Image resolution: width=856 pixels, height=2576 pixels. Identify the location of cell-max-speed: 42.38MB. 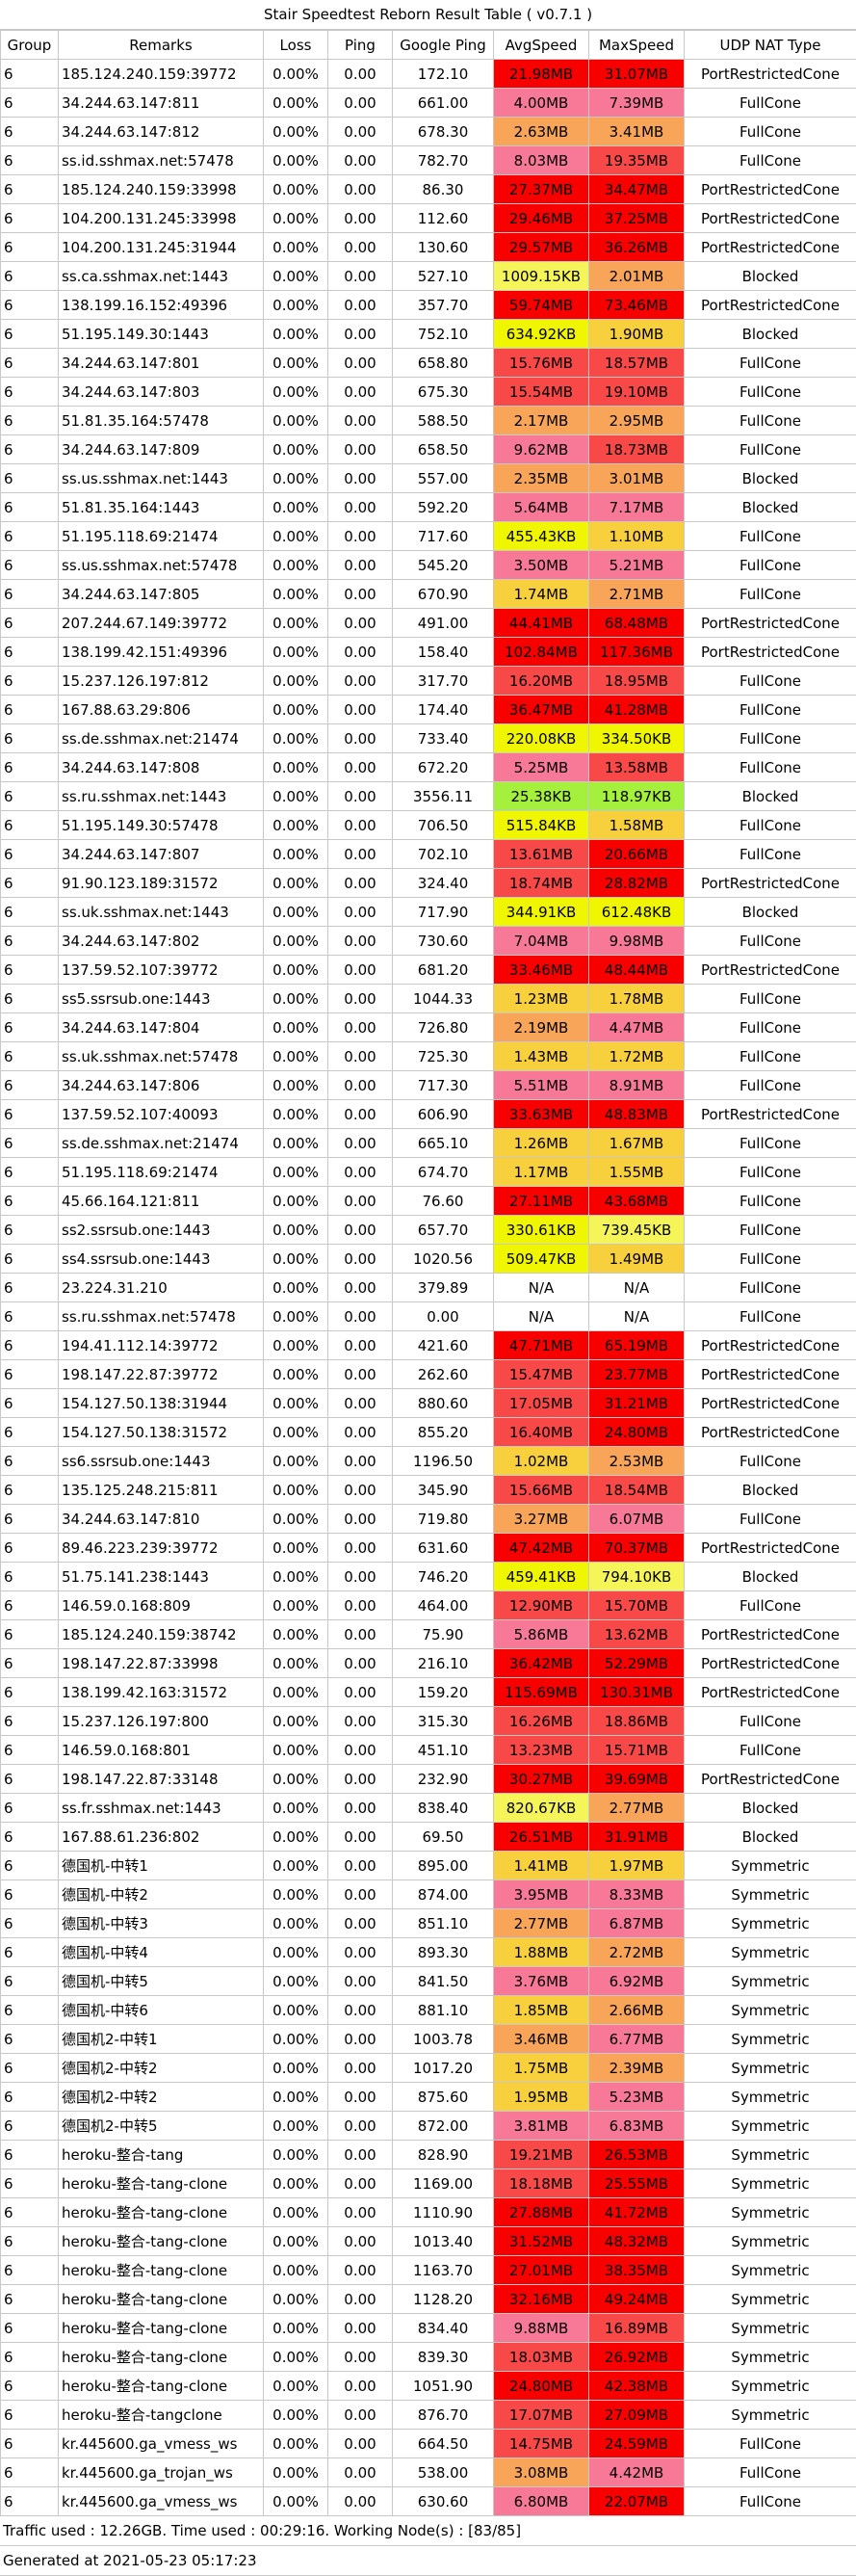
(637, 2387).